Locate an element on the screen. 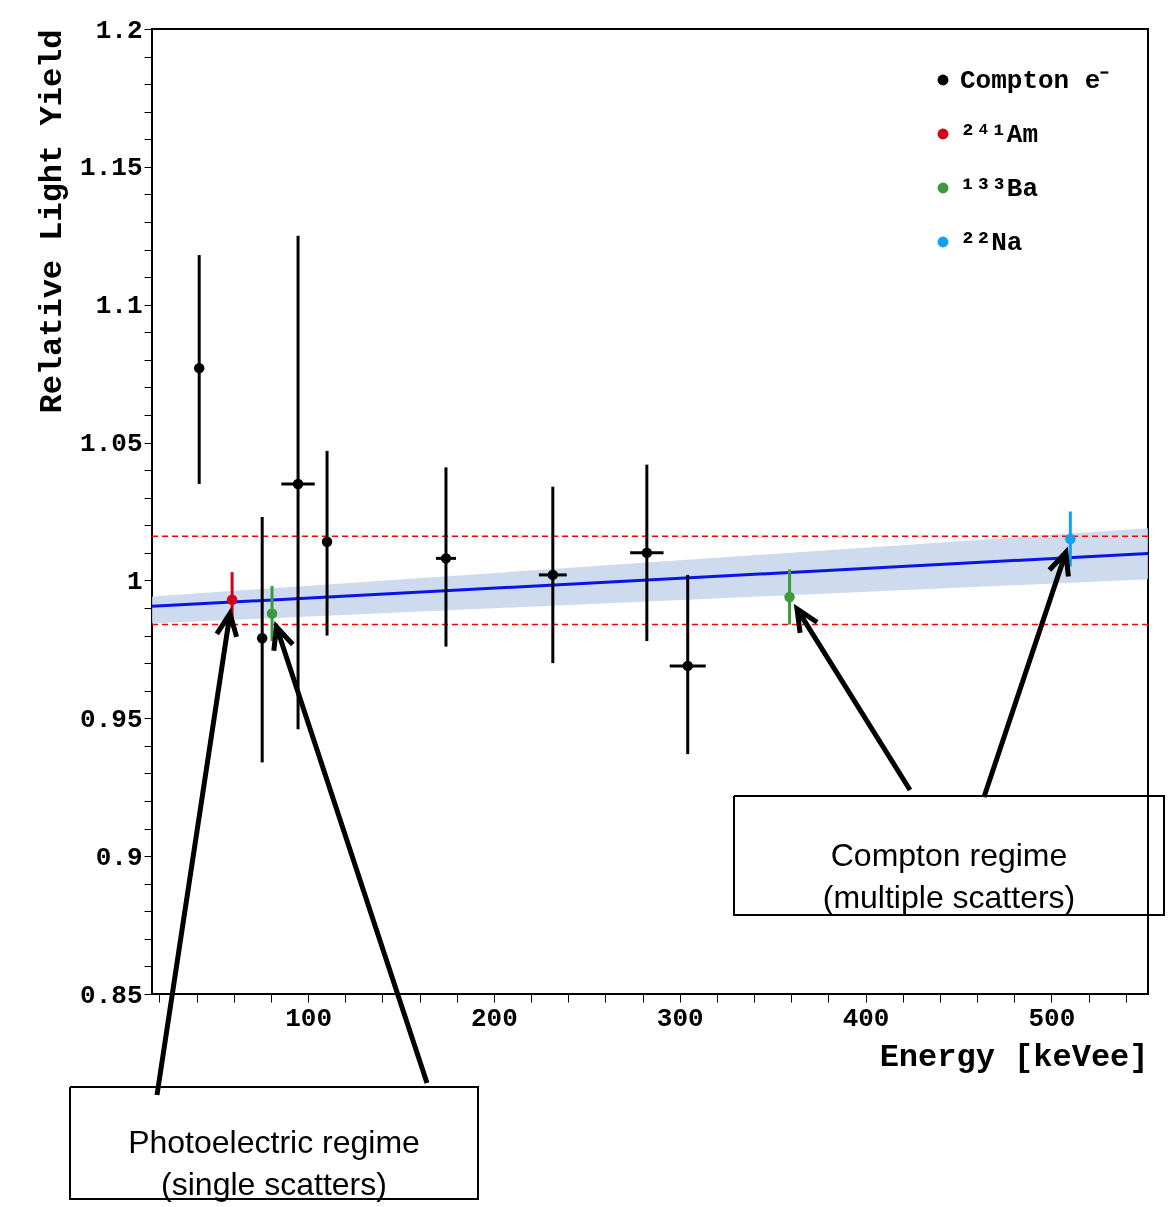  y-tick-label: 0.85 is located at coordinates (111, 995).